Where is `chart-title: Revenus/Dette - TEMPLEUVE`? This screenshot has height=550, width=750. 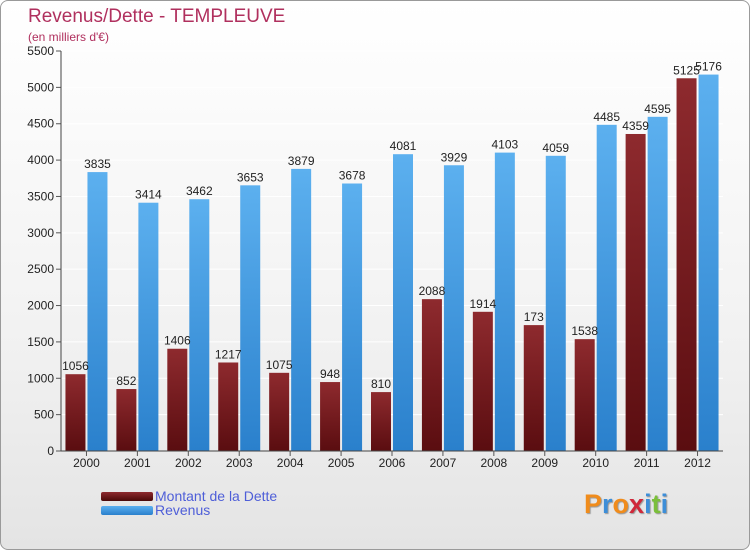
chart-title: Revenus/Dette - TEMPLEUVE is located at coordinates (157, 16).